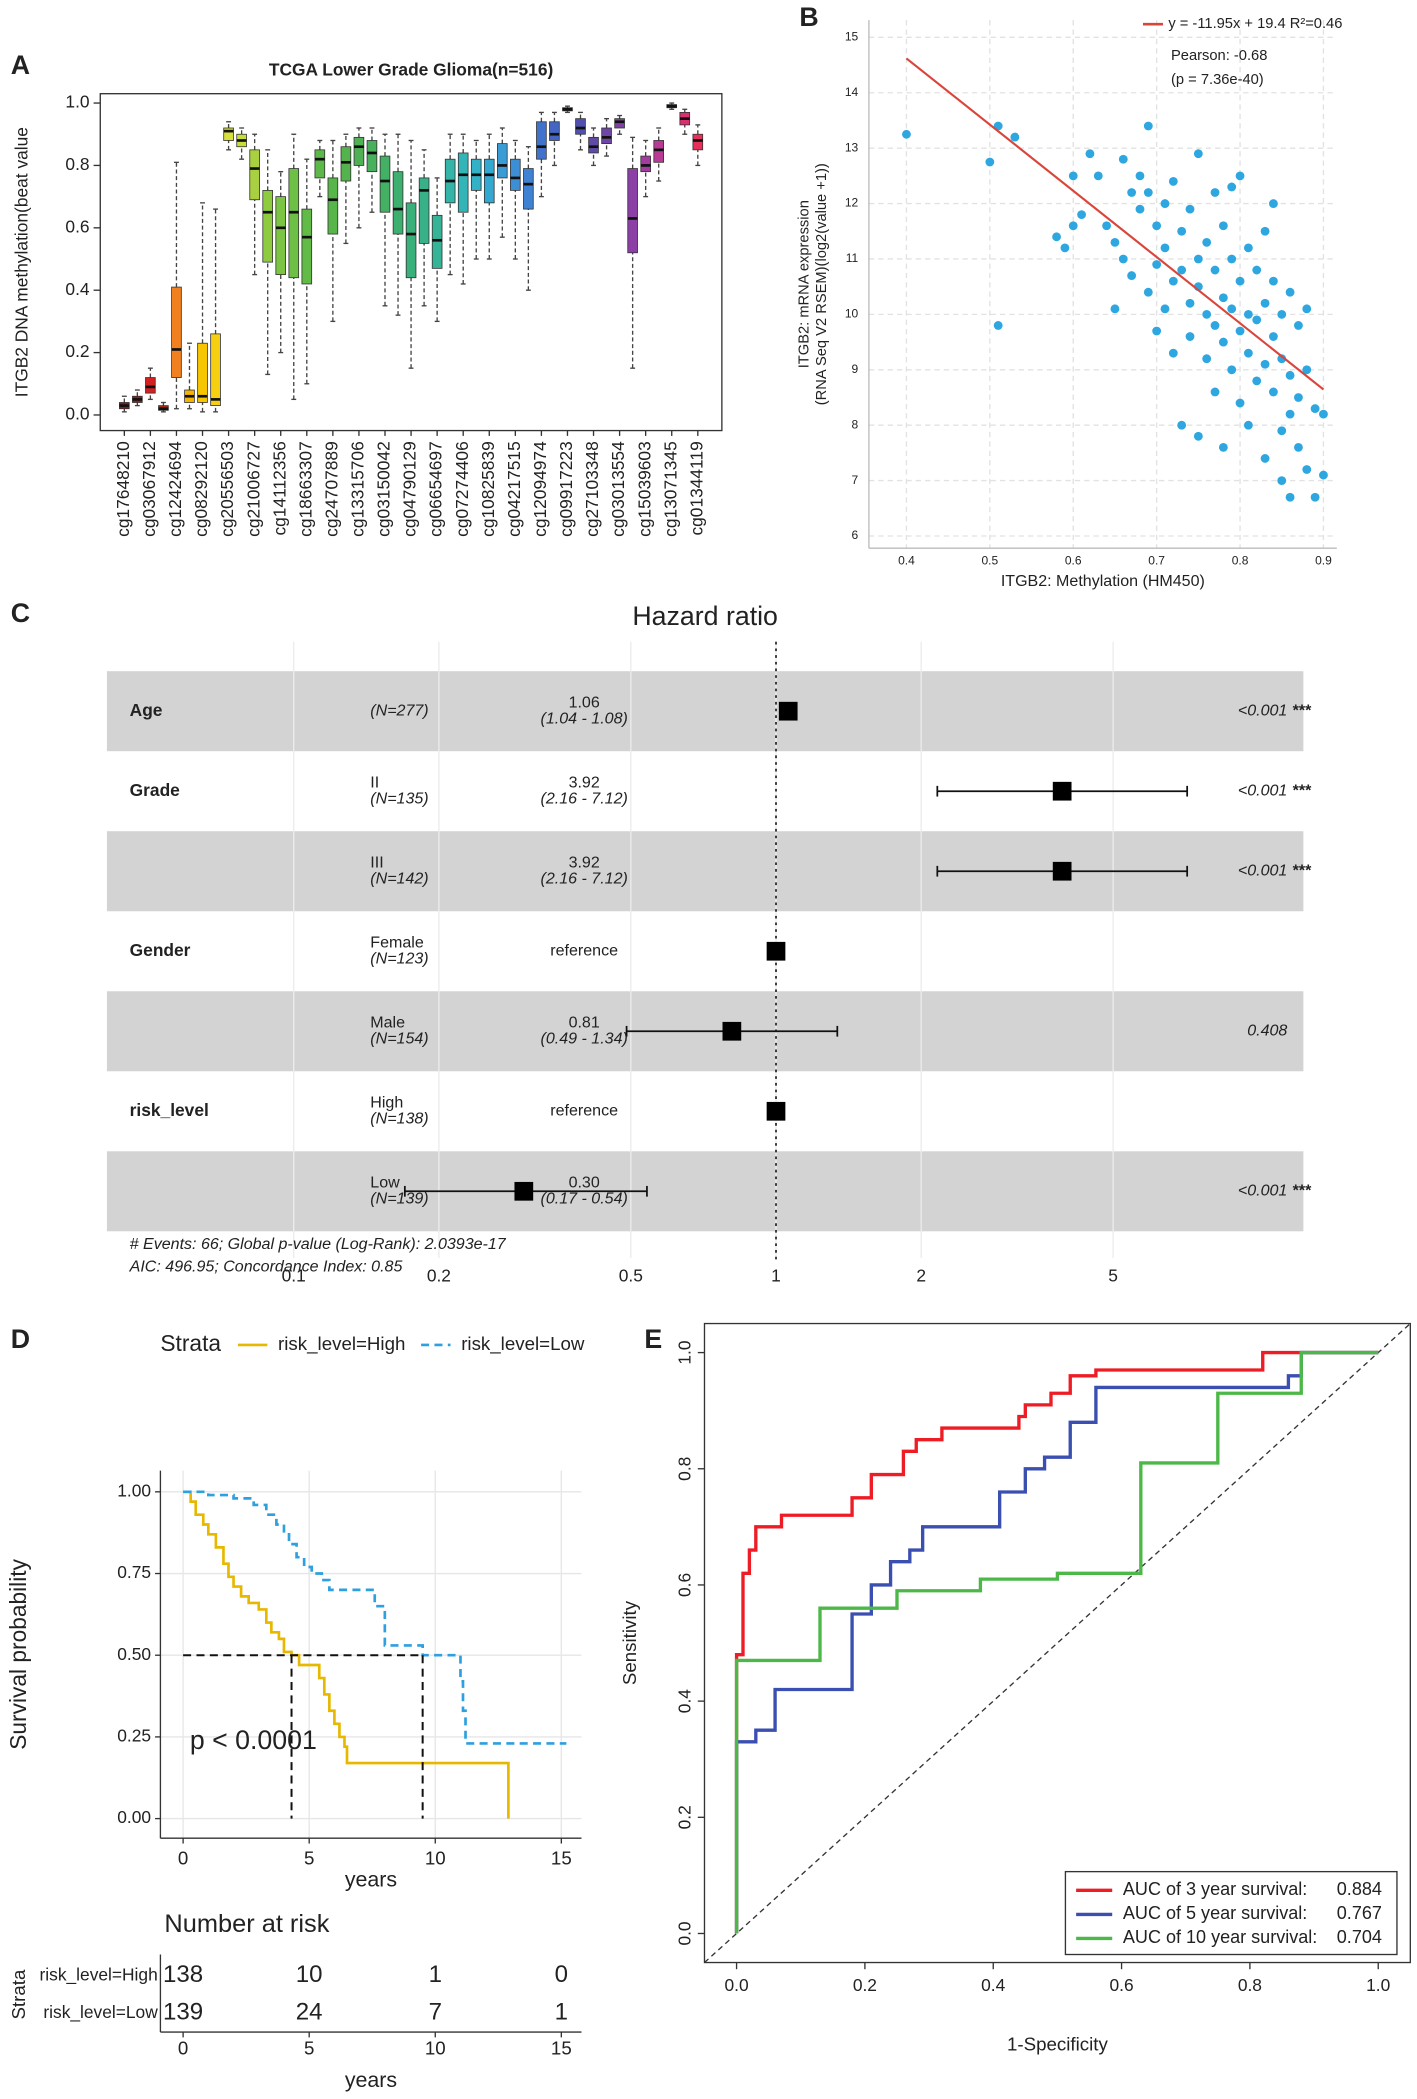  Describe the element at coordinates (822, 284) in the screenshot. I see `y-axis-label: (RNA Seq V2 RSEM)(log2(value +1))` at that location.